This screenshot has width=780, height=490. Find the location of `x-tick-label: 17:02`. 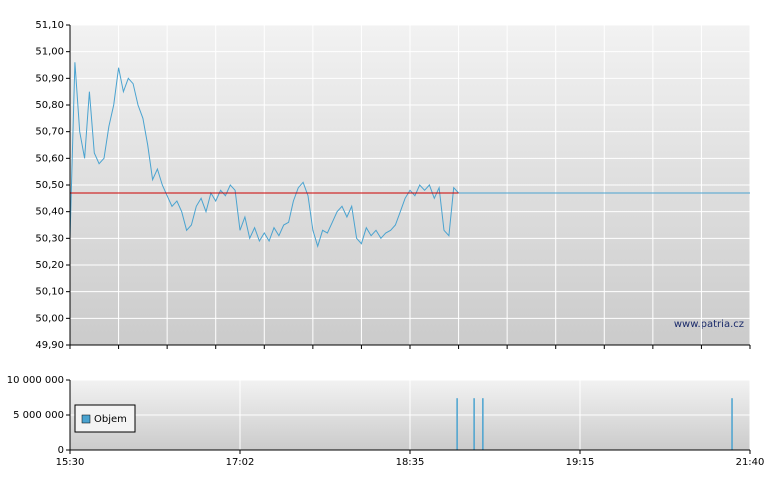

x-tick-label: 17:02 is located at coordinates (240, 462).